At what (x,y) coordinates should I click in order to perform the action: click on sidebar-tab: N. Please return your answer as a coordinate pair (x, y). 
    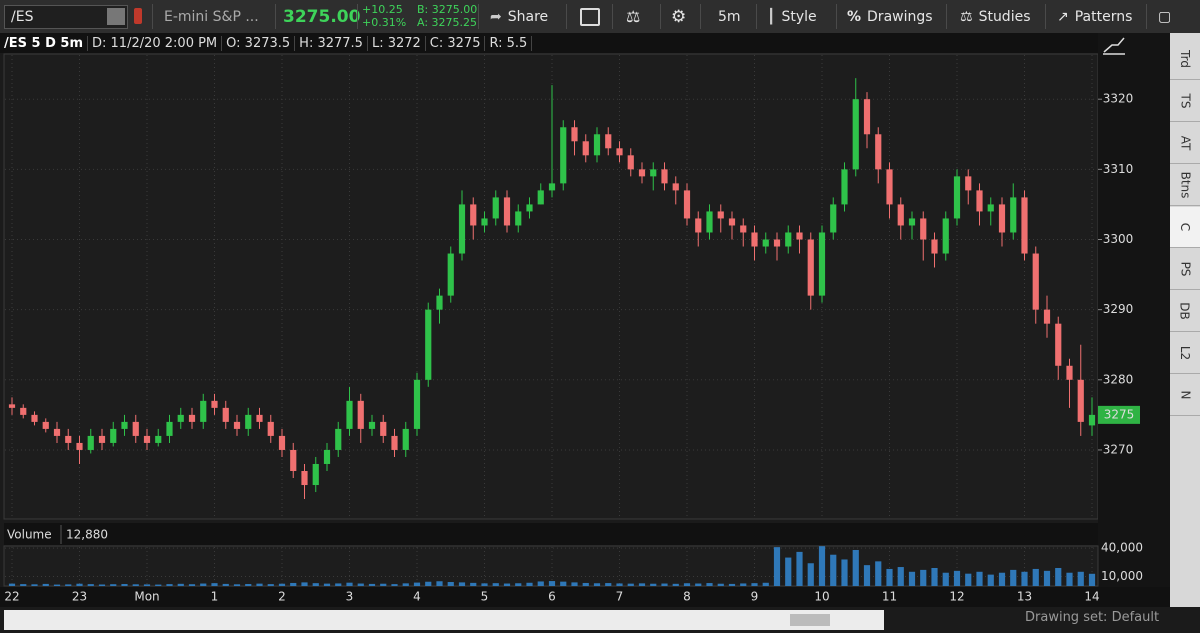
    Looking at the image, I should click on (1185, 395).